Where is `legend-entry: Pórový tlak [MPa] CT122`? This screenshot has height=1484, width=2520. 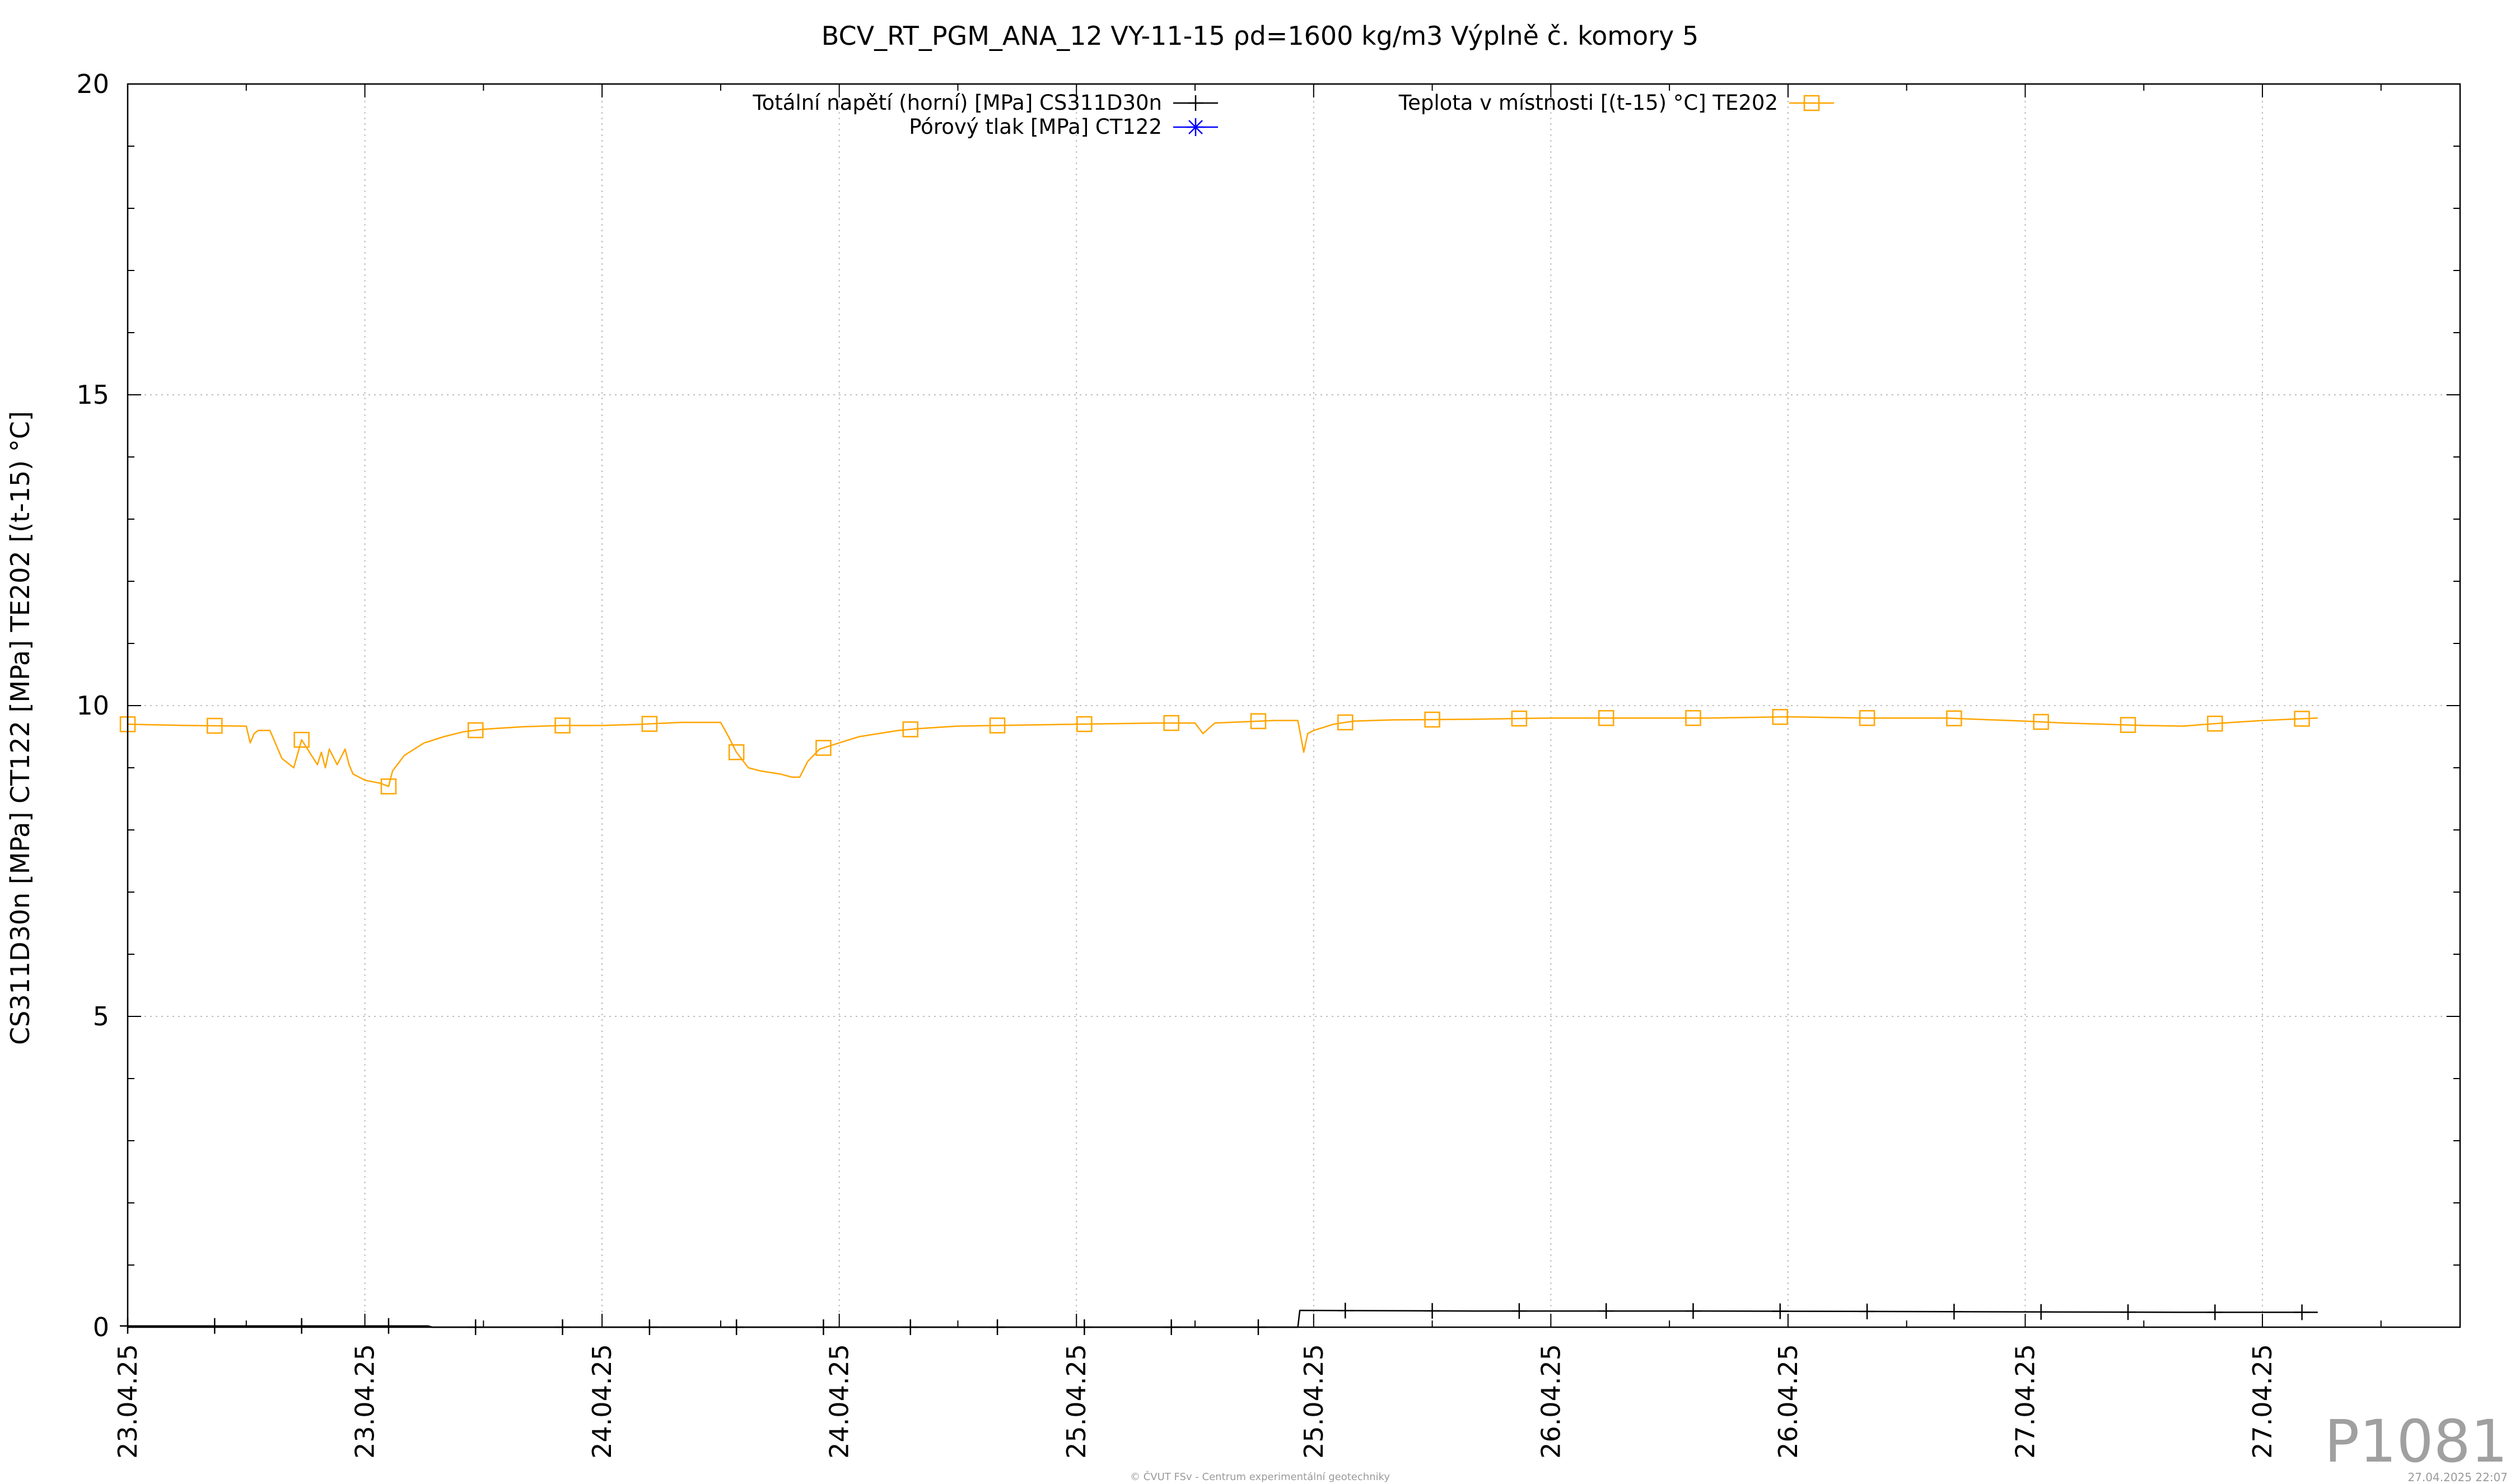 legend-entry: Pórový tlak [MPa] CT122 is located at coordinates (1064, 127).